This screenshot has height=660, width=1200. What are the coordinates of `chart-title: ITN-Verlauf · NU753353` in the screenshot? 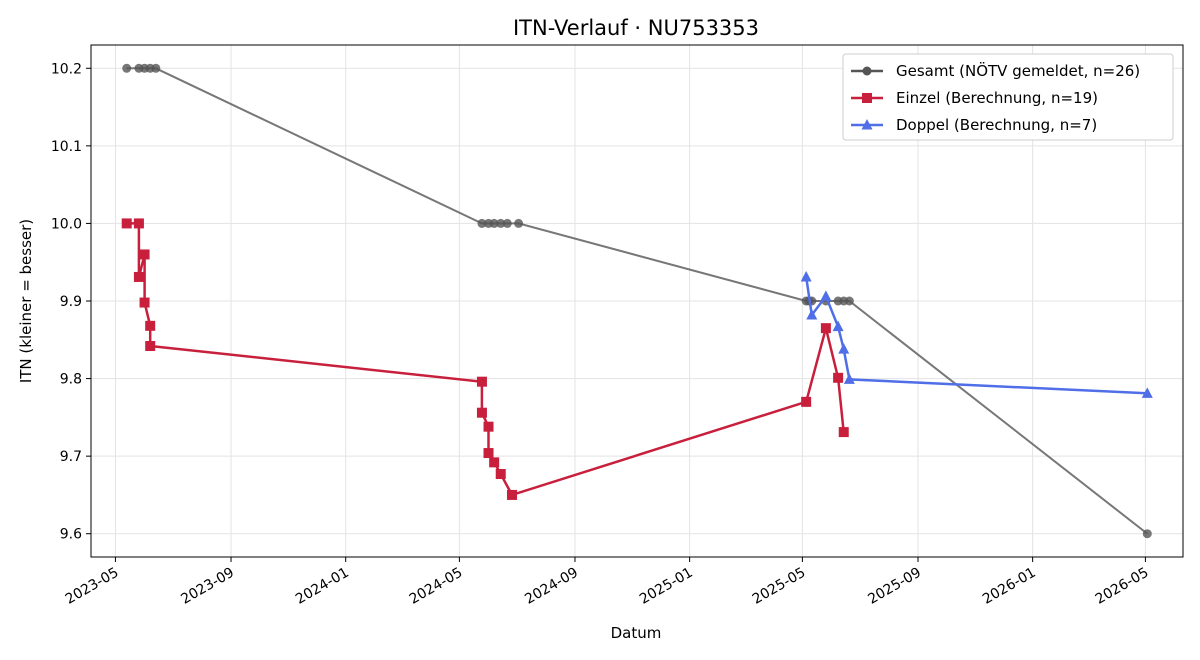 It's located at (636, 28).